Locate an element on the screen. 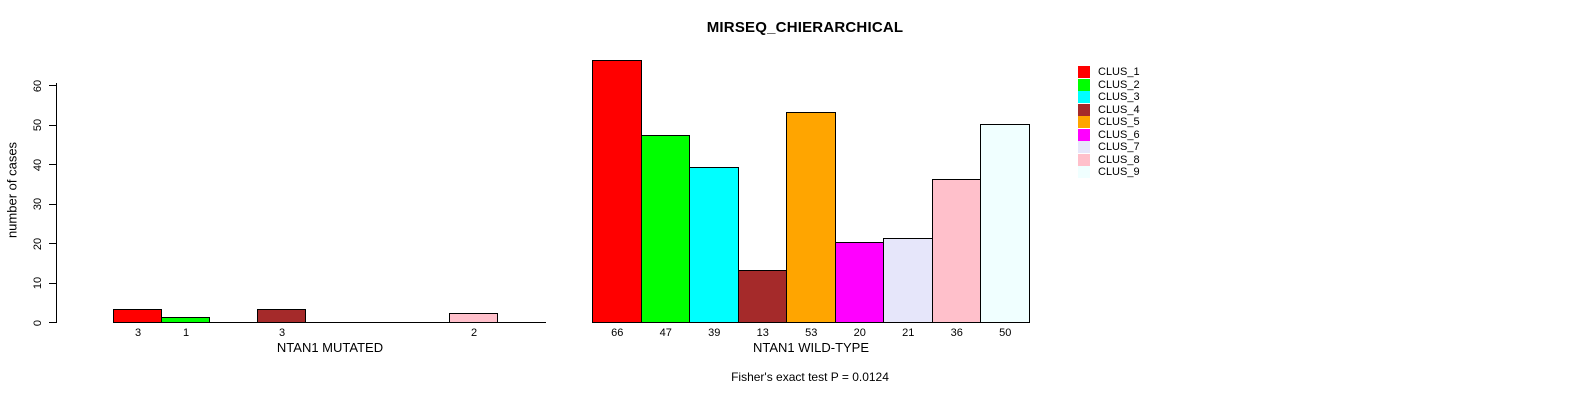 Image resolution: width=1590 pixels, height=400 pixels. bar-value-label-wild-type-clus_8: 36 is located at coordinates (956, 333).